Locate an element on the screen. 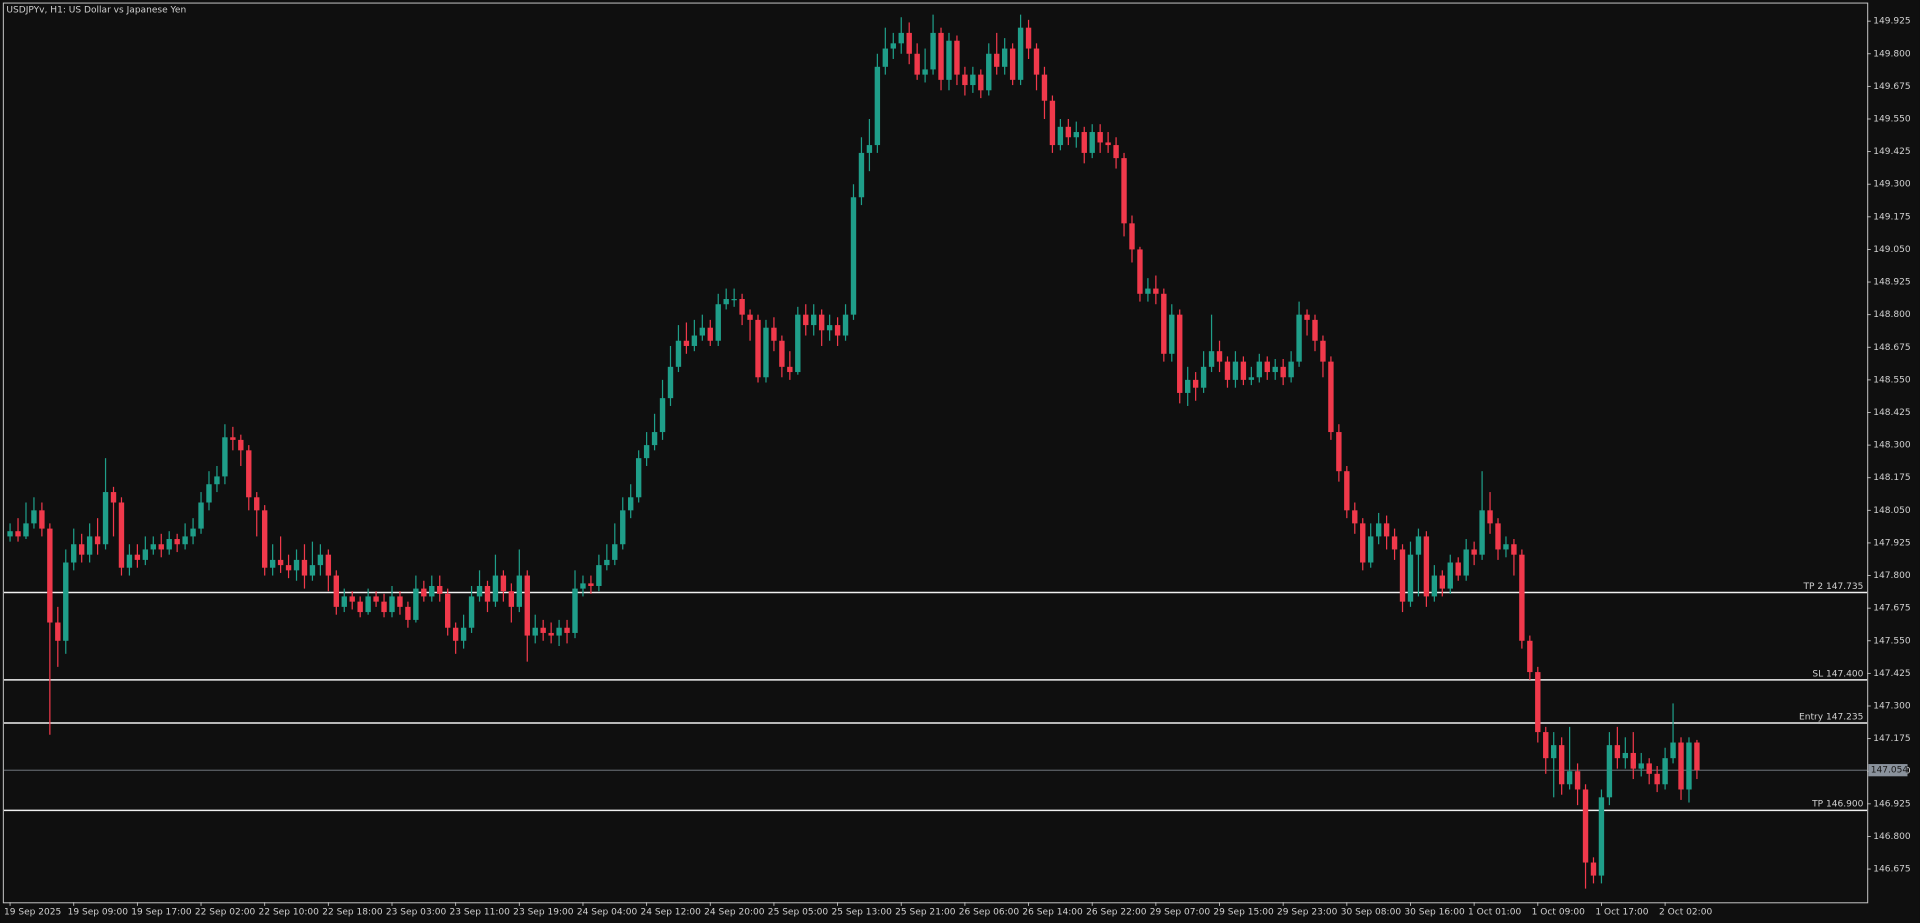 This screenshot has height=923, width=1920. y-tick-label: 149.800 is located at coordinates (1892, 54).